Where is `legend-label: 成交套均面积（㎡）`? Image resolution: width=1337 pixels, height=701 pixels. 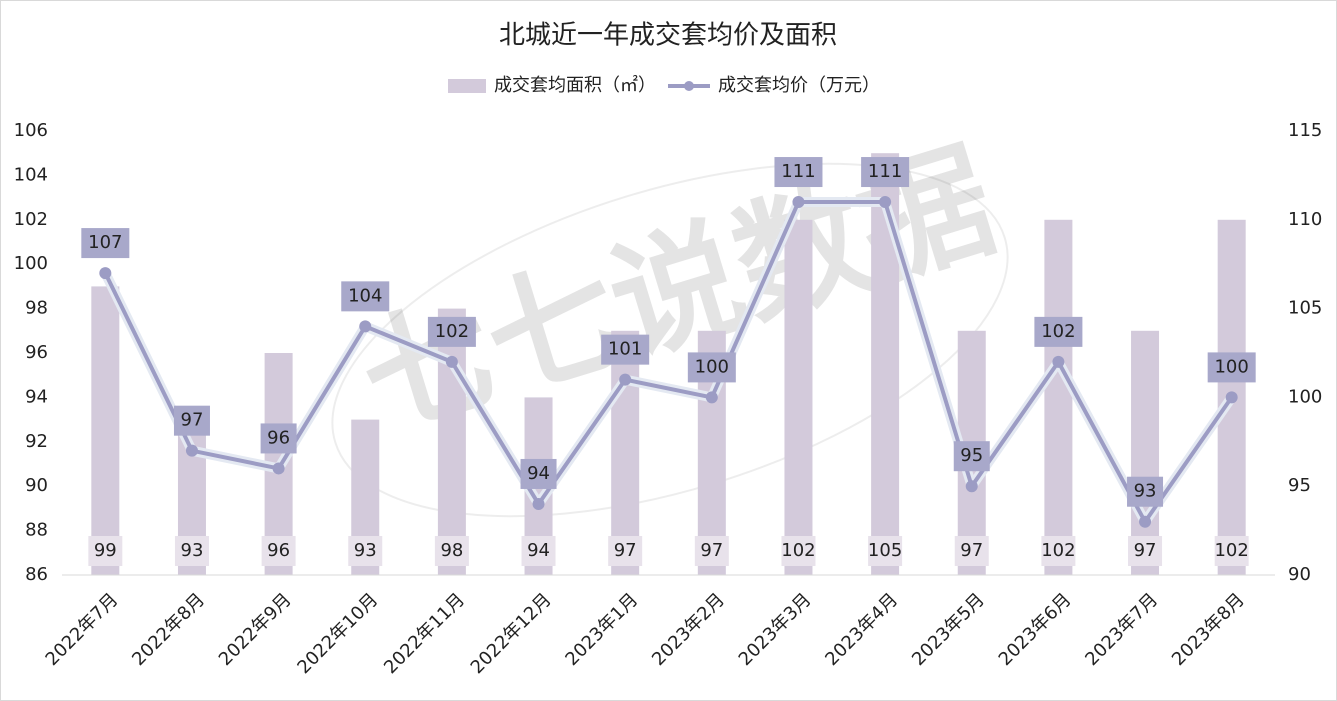 legend-label: 成交套均面积（㎡） is located at coordinates (575, 85).